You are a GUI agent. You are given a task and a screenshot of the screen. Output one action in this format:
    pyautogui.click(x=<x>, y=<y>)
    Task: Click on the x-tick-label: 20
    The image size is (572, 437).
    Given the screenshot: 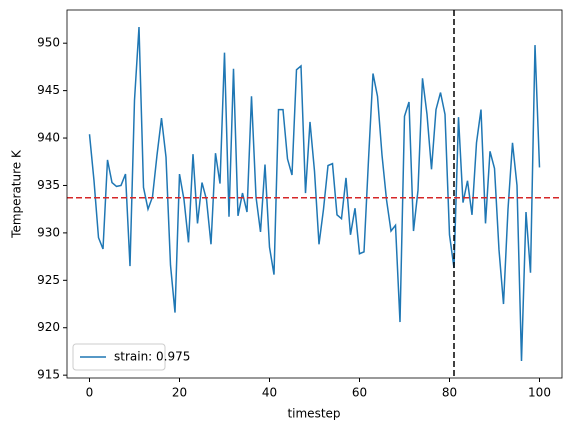 What is the action you would take?
    pyautogui.click(x=179, y=393)
    